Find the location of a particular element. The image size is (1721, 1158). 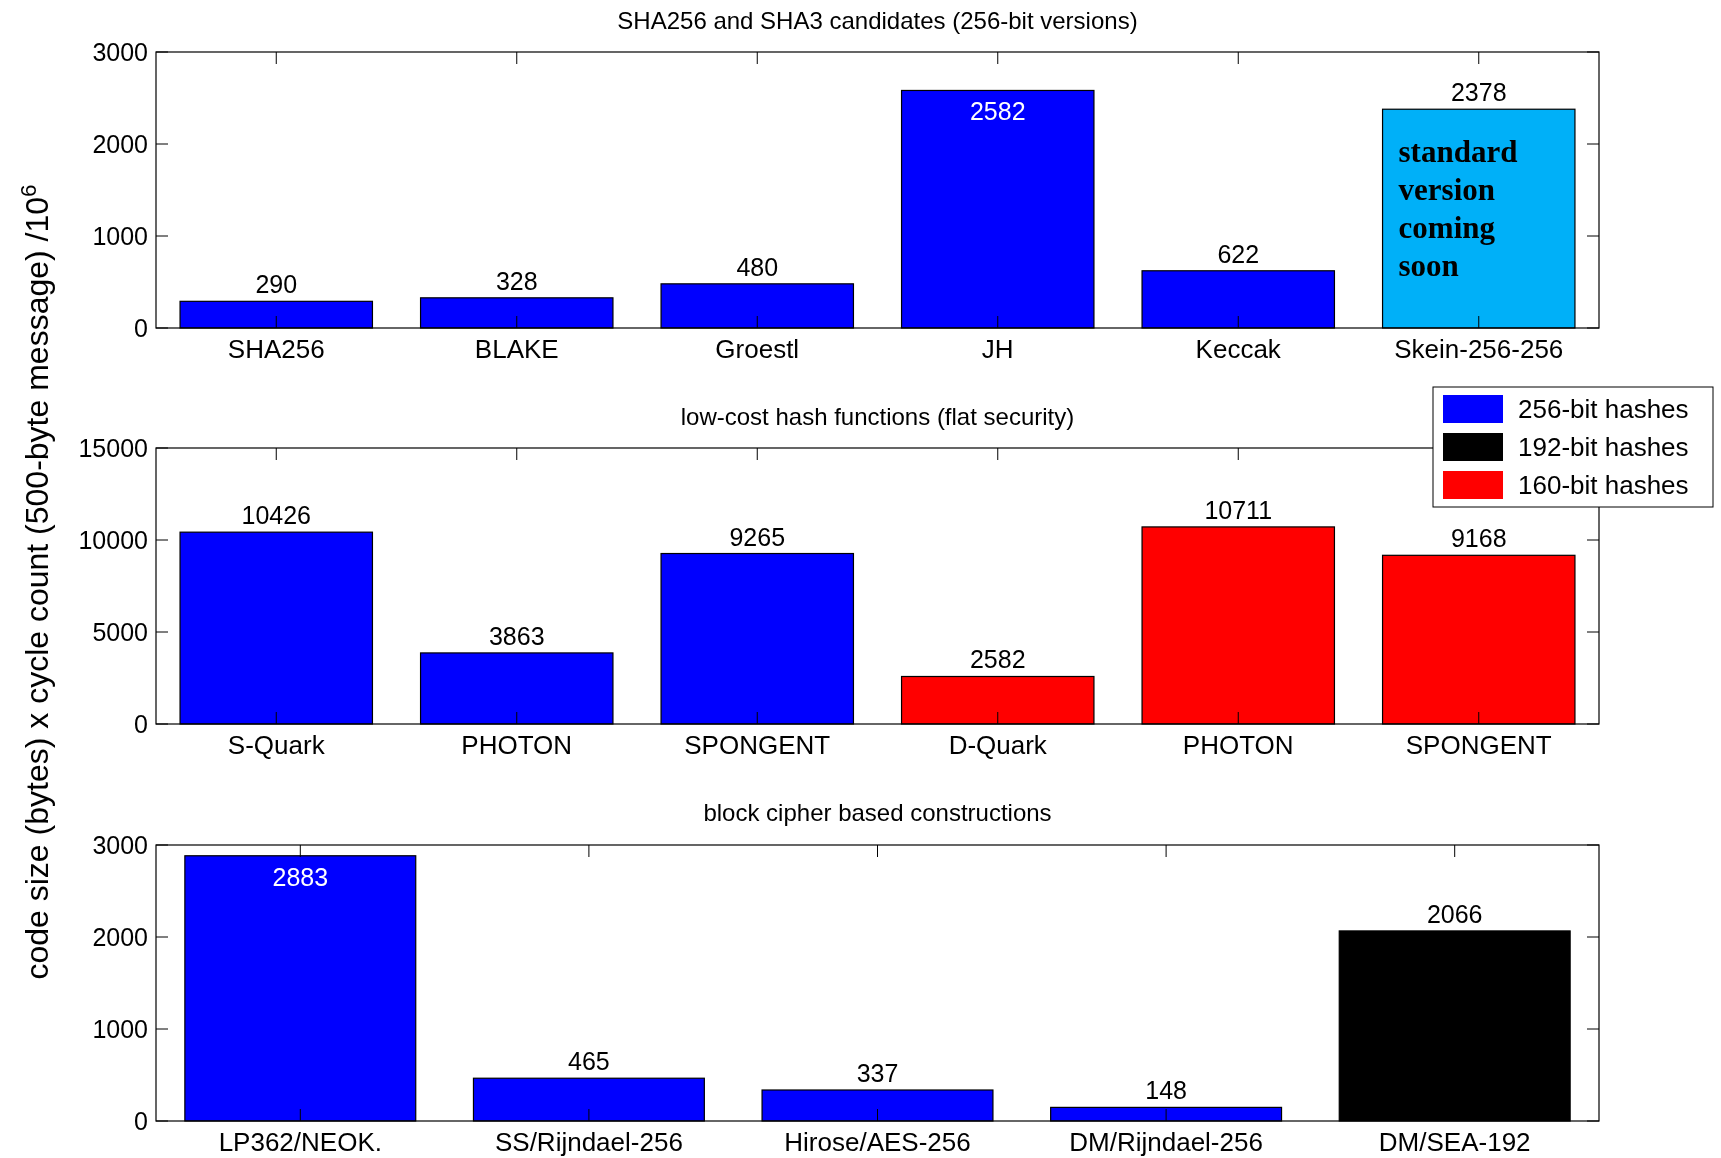

x-tick-label: DM/SEA-192 is located at coordinates (1454, 1142).